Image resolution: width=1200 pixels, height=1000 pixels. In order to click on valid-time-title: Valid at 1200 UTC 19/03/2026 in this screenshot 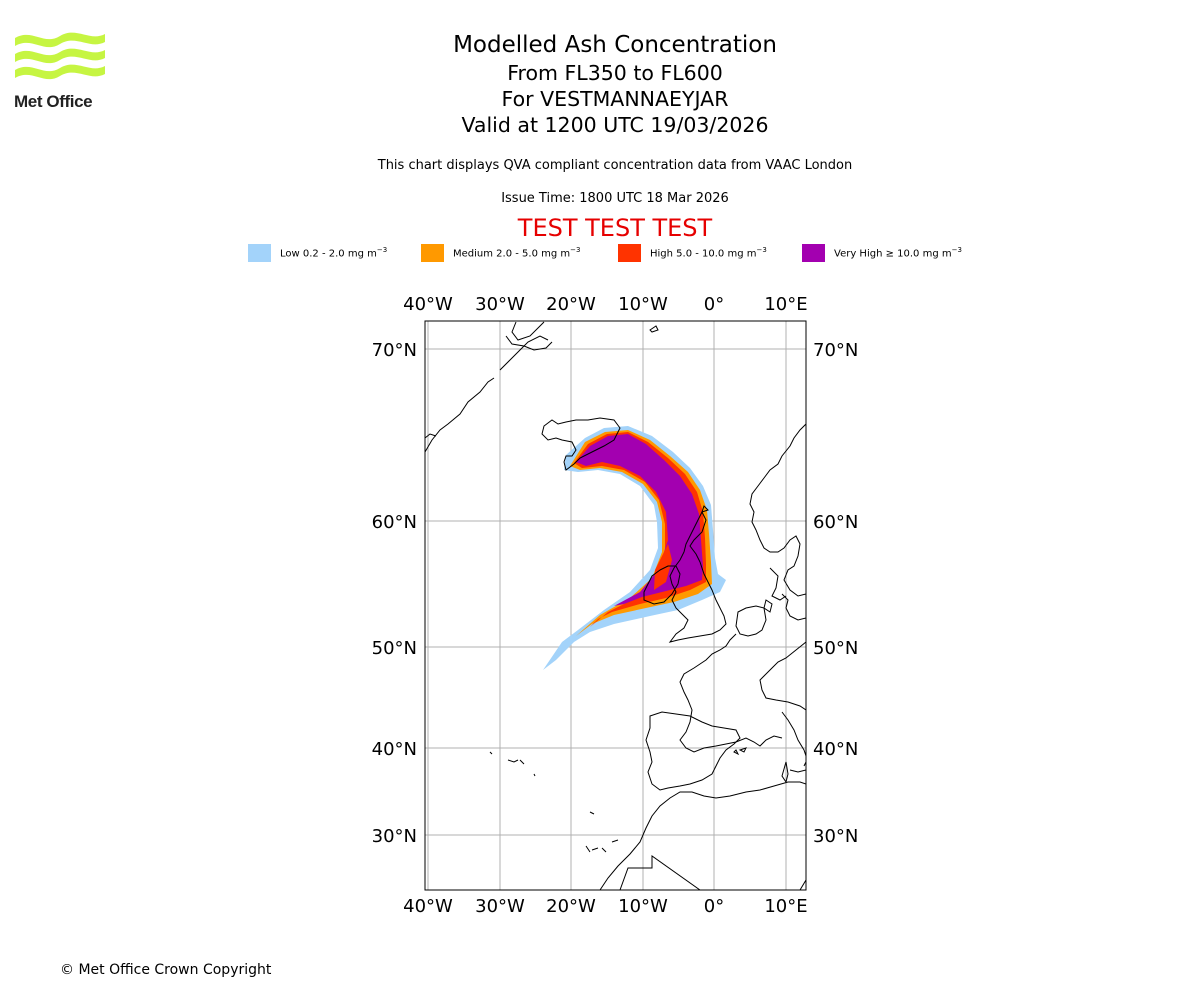, I will do `click(615, 125)`.